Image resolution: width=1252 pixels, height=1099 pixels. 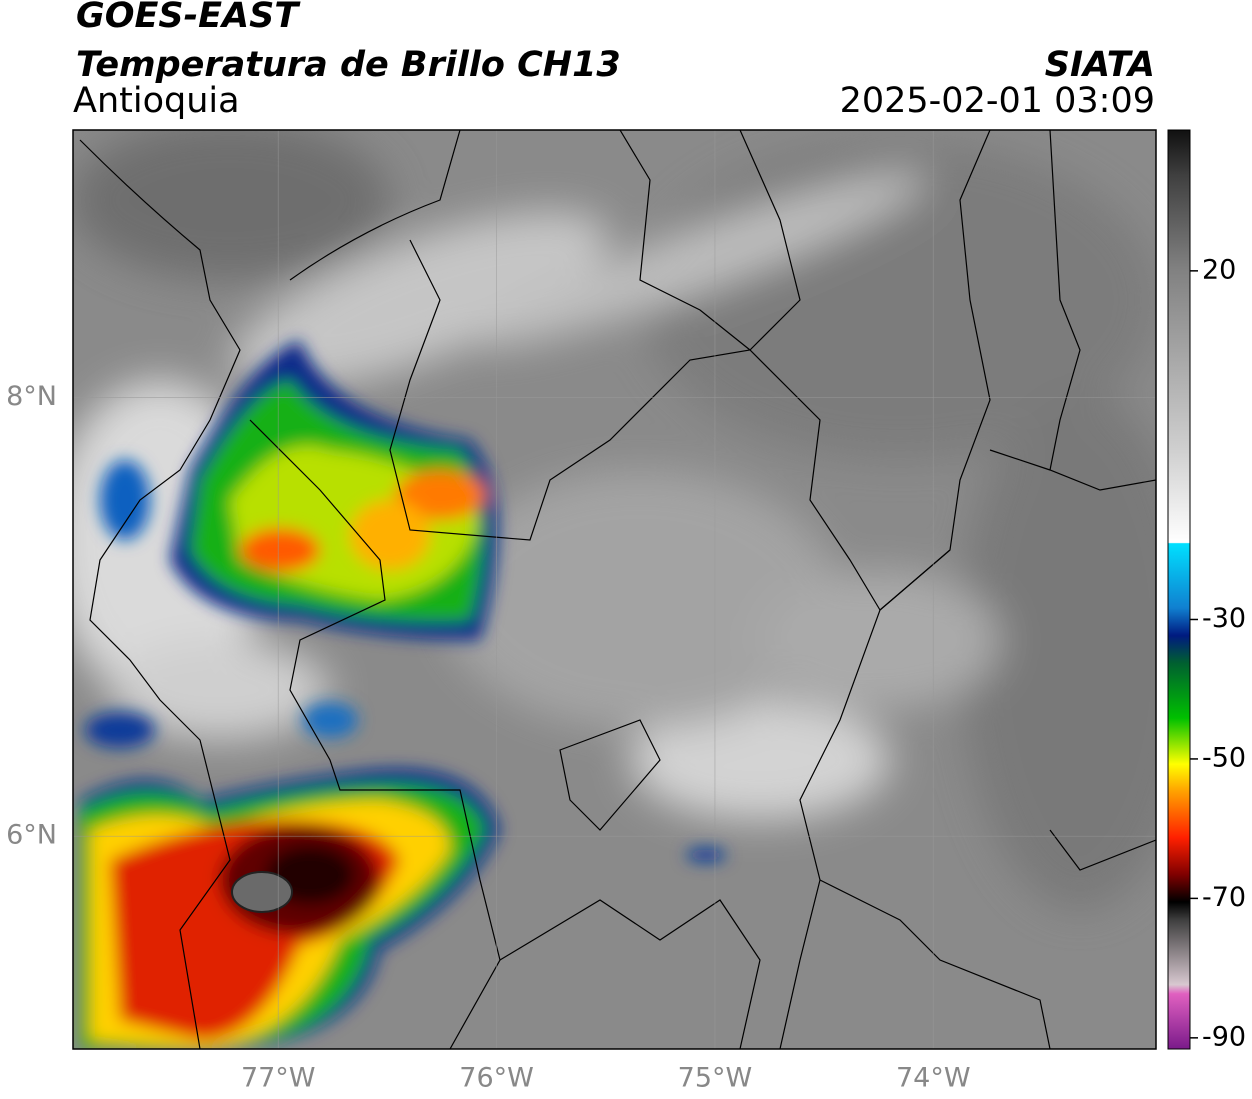 What do you see at coordinates (1100, 65) in the screenshot?
I see `source: SIATA` at bounding box center [1100, 65].